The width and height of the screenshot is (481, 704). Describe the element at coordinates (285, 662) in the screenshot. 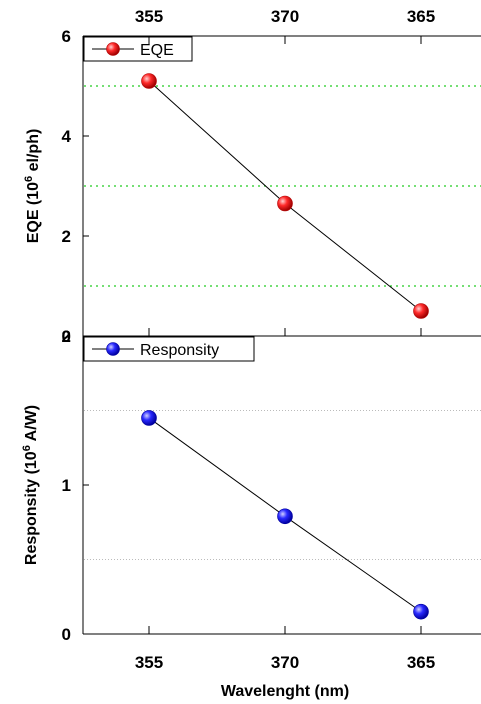

I see `x-tick-label: 370` at that location.